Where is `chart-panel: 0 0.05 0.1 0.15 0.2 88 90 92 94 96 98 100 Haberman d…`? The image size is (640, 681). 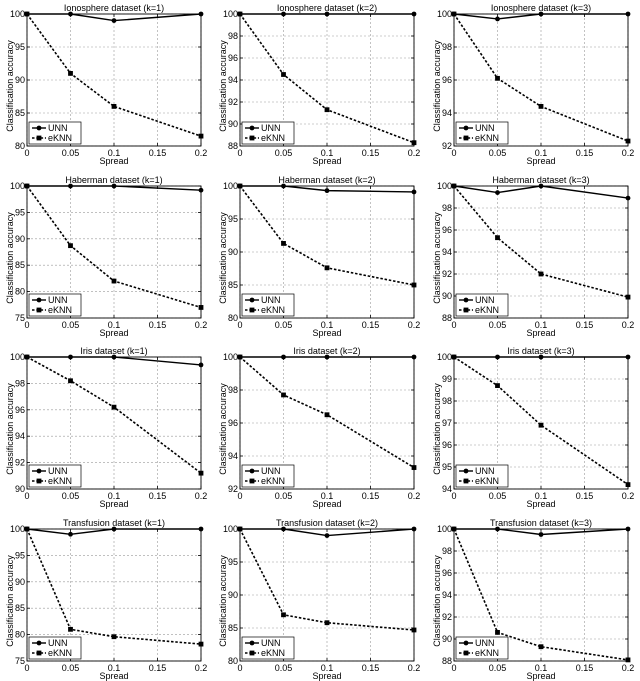
chart-panel: 0 0.05 0.1 0.15 0.2 88 90 92 94 96 98 100 Haberman d… is located at coordinates (533, 256).